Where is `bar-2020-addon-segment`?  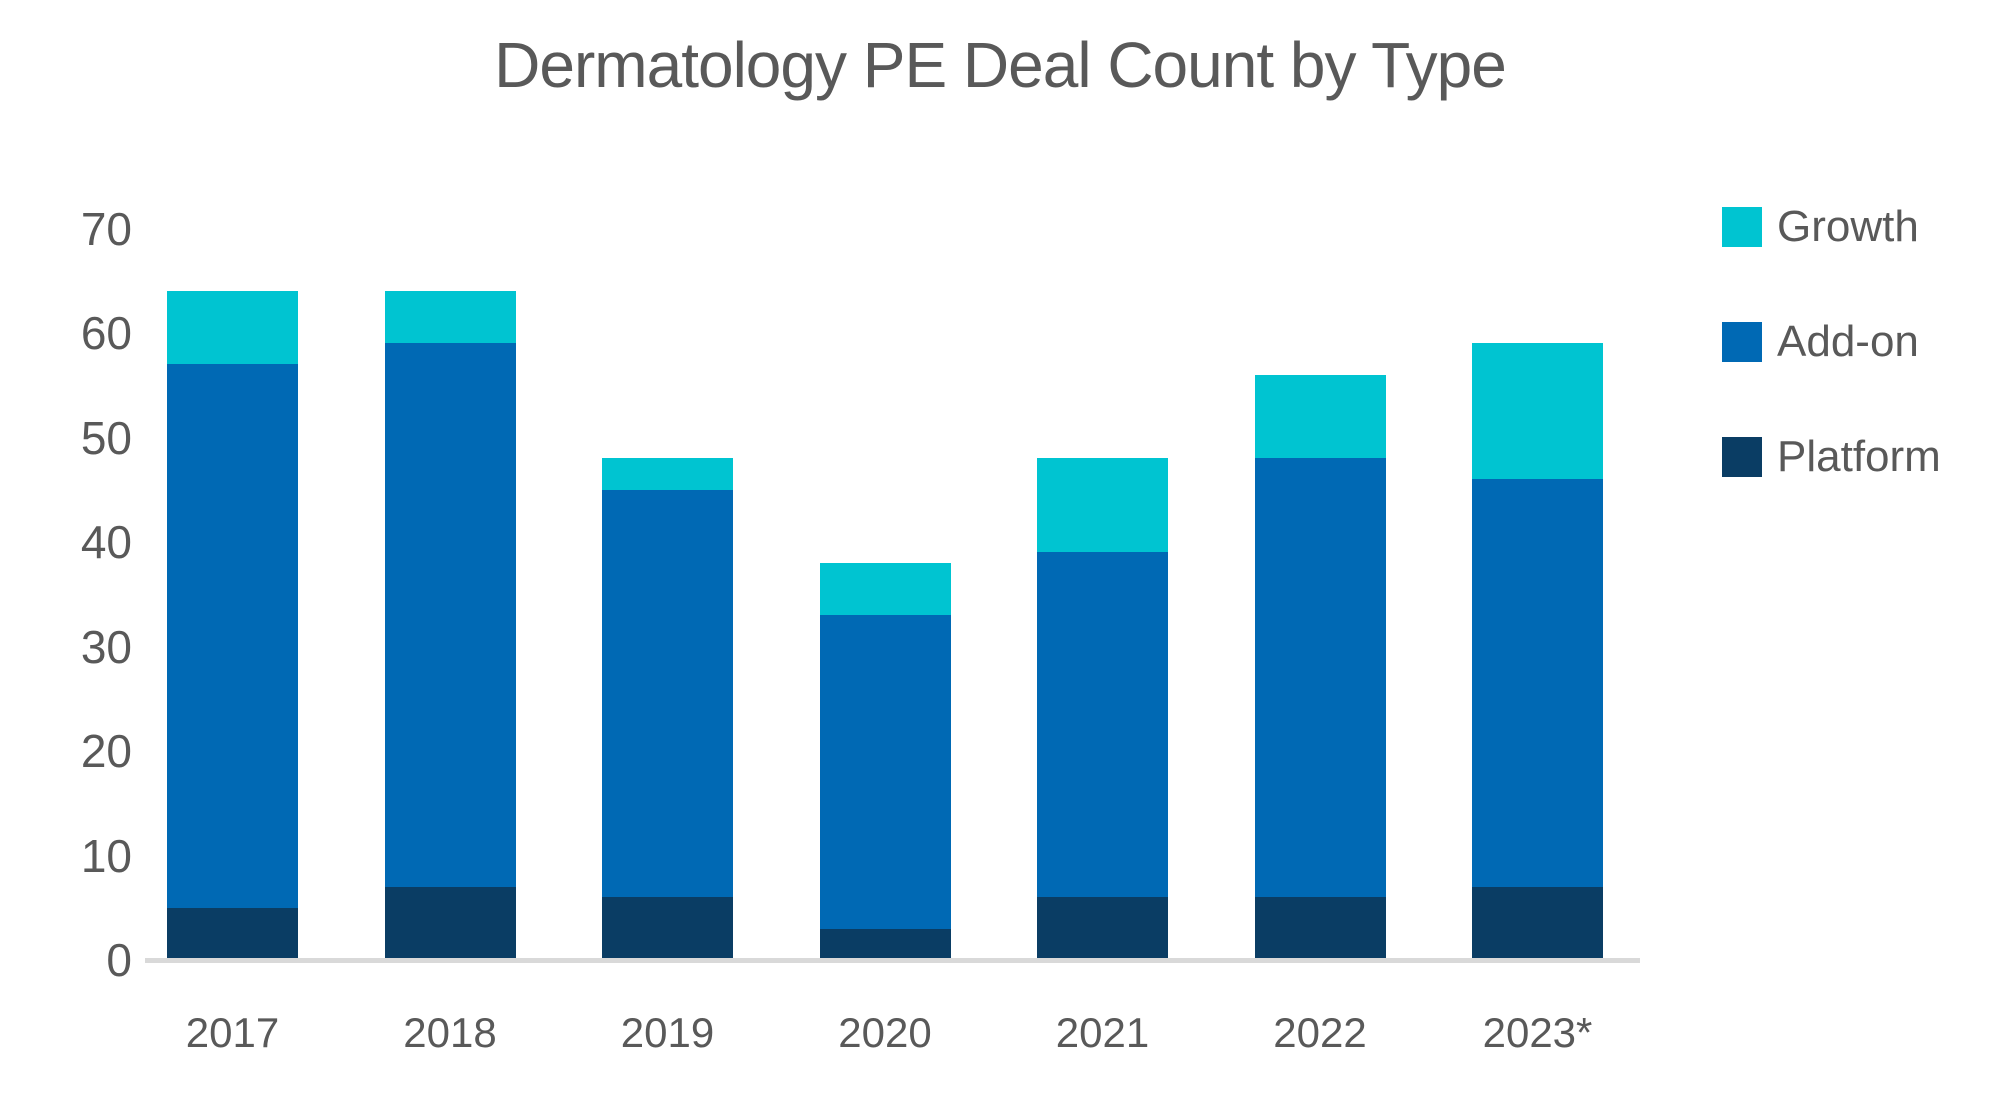
bar-2020-addon-segment is located at coordinates (885, 772).